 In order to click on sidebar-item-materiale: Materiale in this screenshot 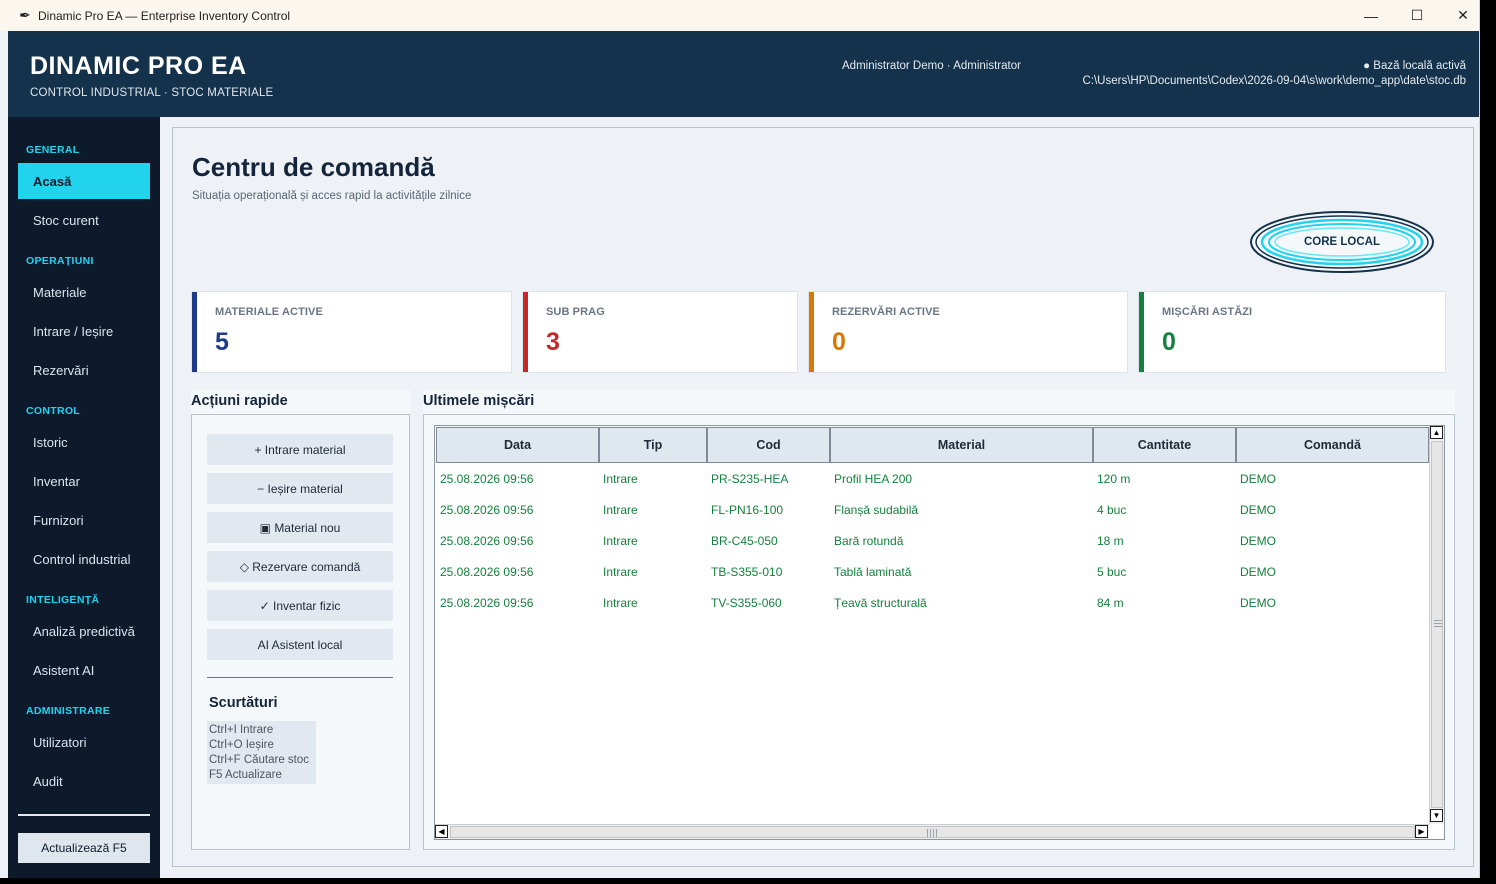, I will do `click(60, 292)`.